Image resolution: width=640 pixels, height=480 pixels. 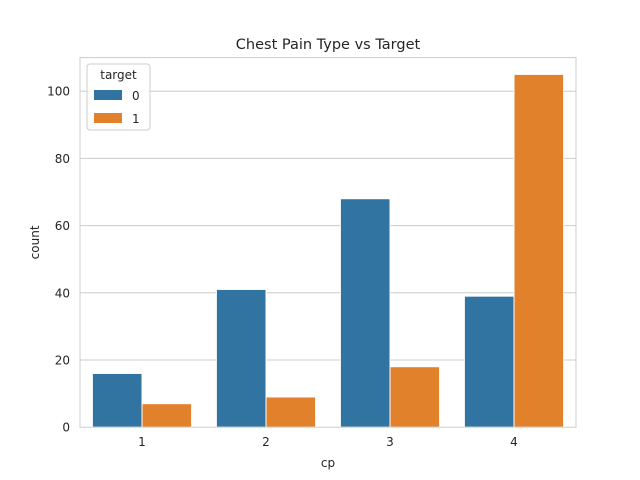 I want to click on y-tick-label: 0, so click(x=66, y=428).